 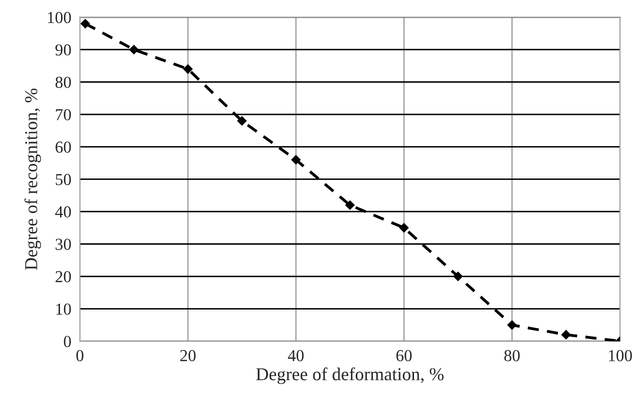 What do you see at coordinates (63, 114) in the screenshot?
I see `y-tick-label: 70` at bounding box center [63, 114].